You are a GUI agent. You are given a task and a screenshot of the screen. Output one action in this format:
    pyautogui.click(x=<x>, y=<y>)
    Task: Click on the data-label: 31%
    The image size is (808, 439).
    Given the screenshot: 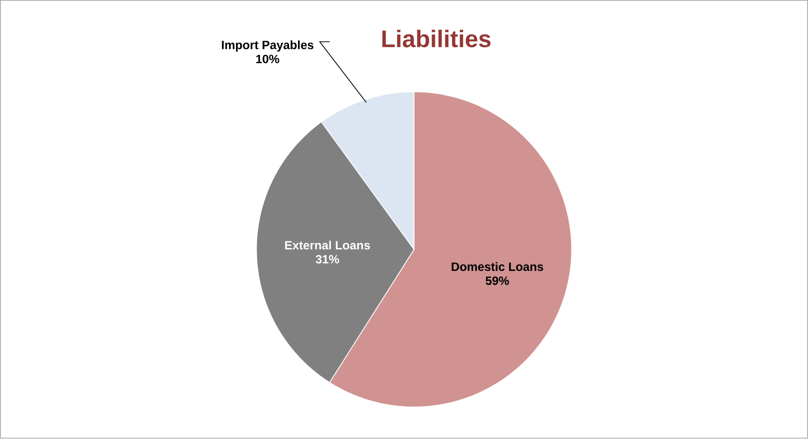 What is the action you would take?
    pyautogui.click(x=328, y=259)
    